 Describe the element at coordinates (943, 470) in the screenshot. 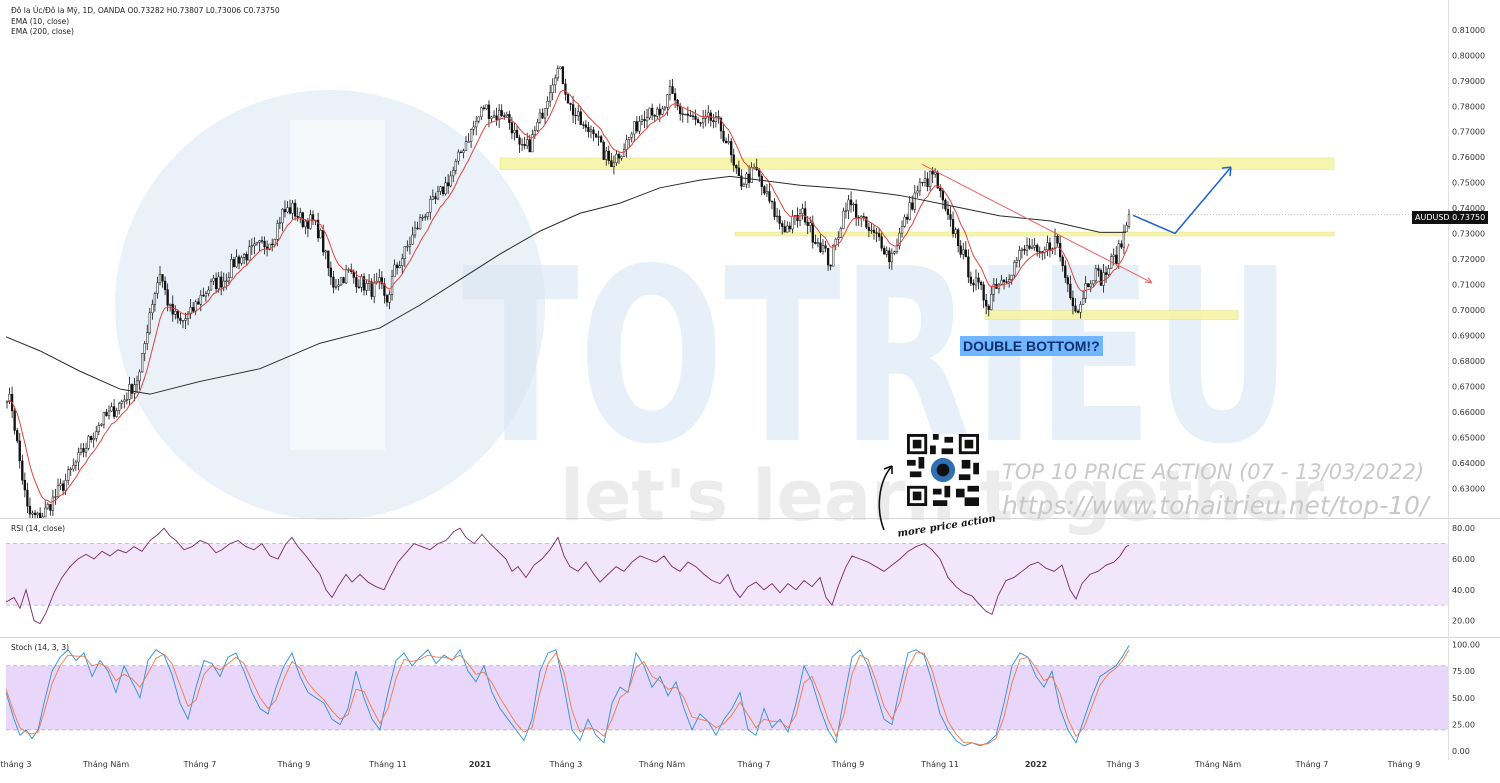

I see `qr-code-icon` at that location.